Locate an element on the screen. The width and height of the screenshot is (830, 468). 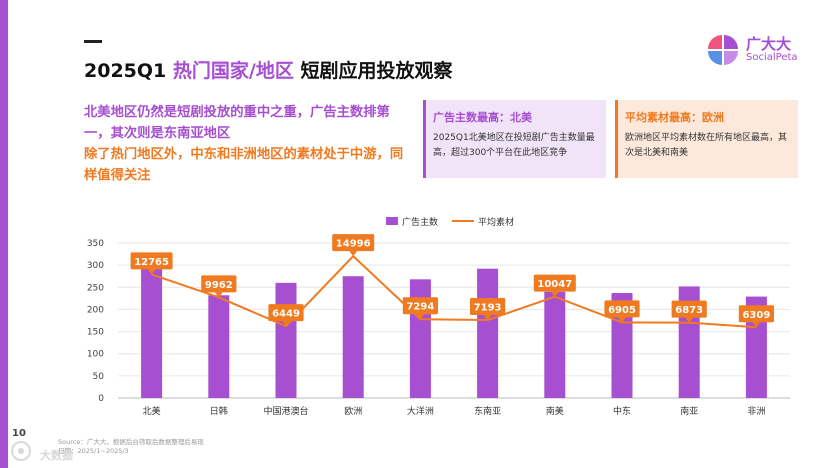
data-label: 6905 is located at coordinates (622, 310).